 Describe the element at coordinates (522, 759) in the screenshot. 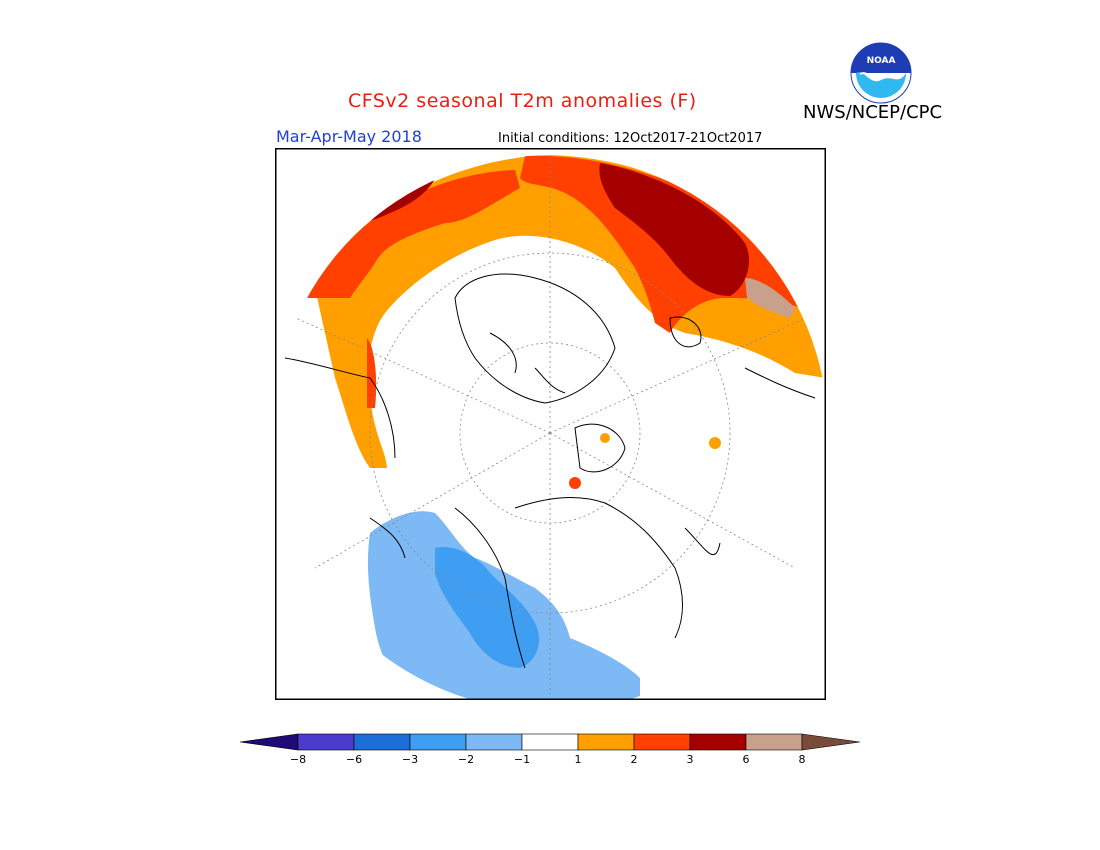

I see `colorbar-tick-label: −1` at that location.